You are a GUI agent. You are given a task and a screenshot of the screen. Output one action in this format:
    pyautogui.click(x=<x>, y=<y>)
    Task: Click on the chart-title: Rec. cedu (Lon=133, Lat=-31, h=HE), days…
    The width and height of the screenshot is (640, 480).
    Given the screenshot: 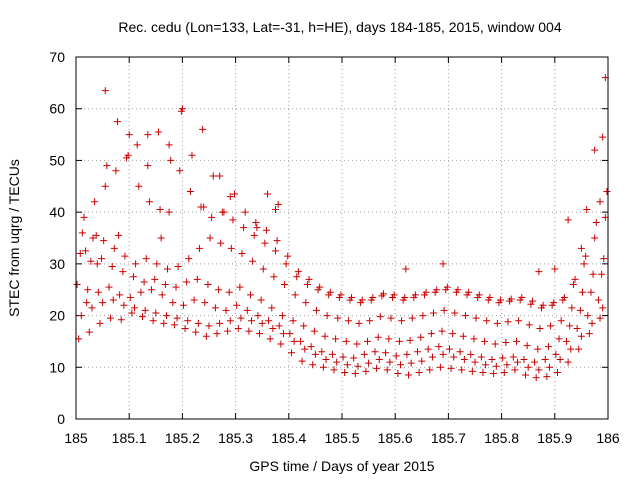 What is the action you would take?
    pyautogui.click(x=339, y=27)
    